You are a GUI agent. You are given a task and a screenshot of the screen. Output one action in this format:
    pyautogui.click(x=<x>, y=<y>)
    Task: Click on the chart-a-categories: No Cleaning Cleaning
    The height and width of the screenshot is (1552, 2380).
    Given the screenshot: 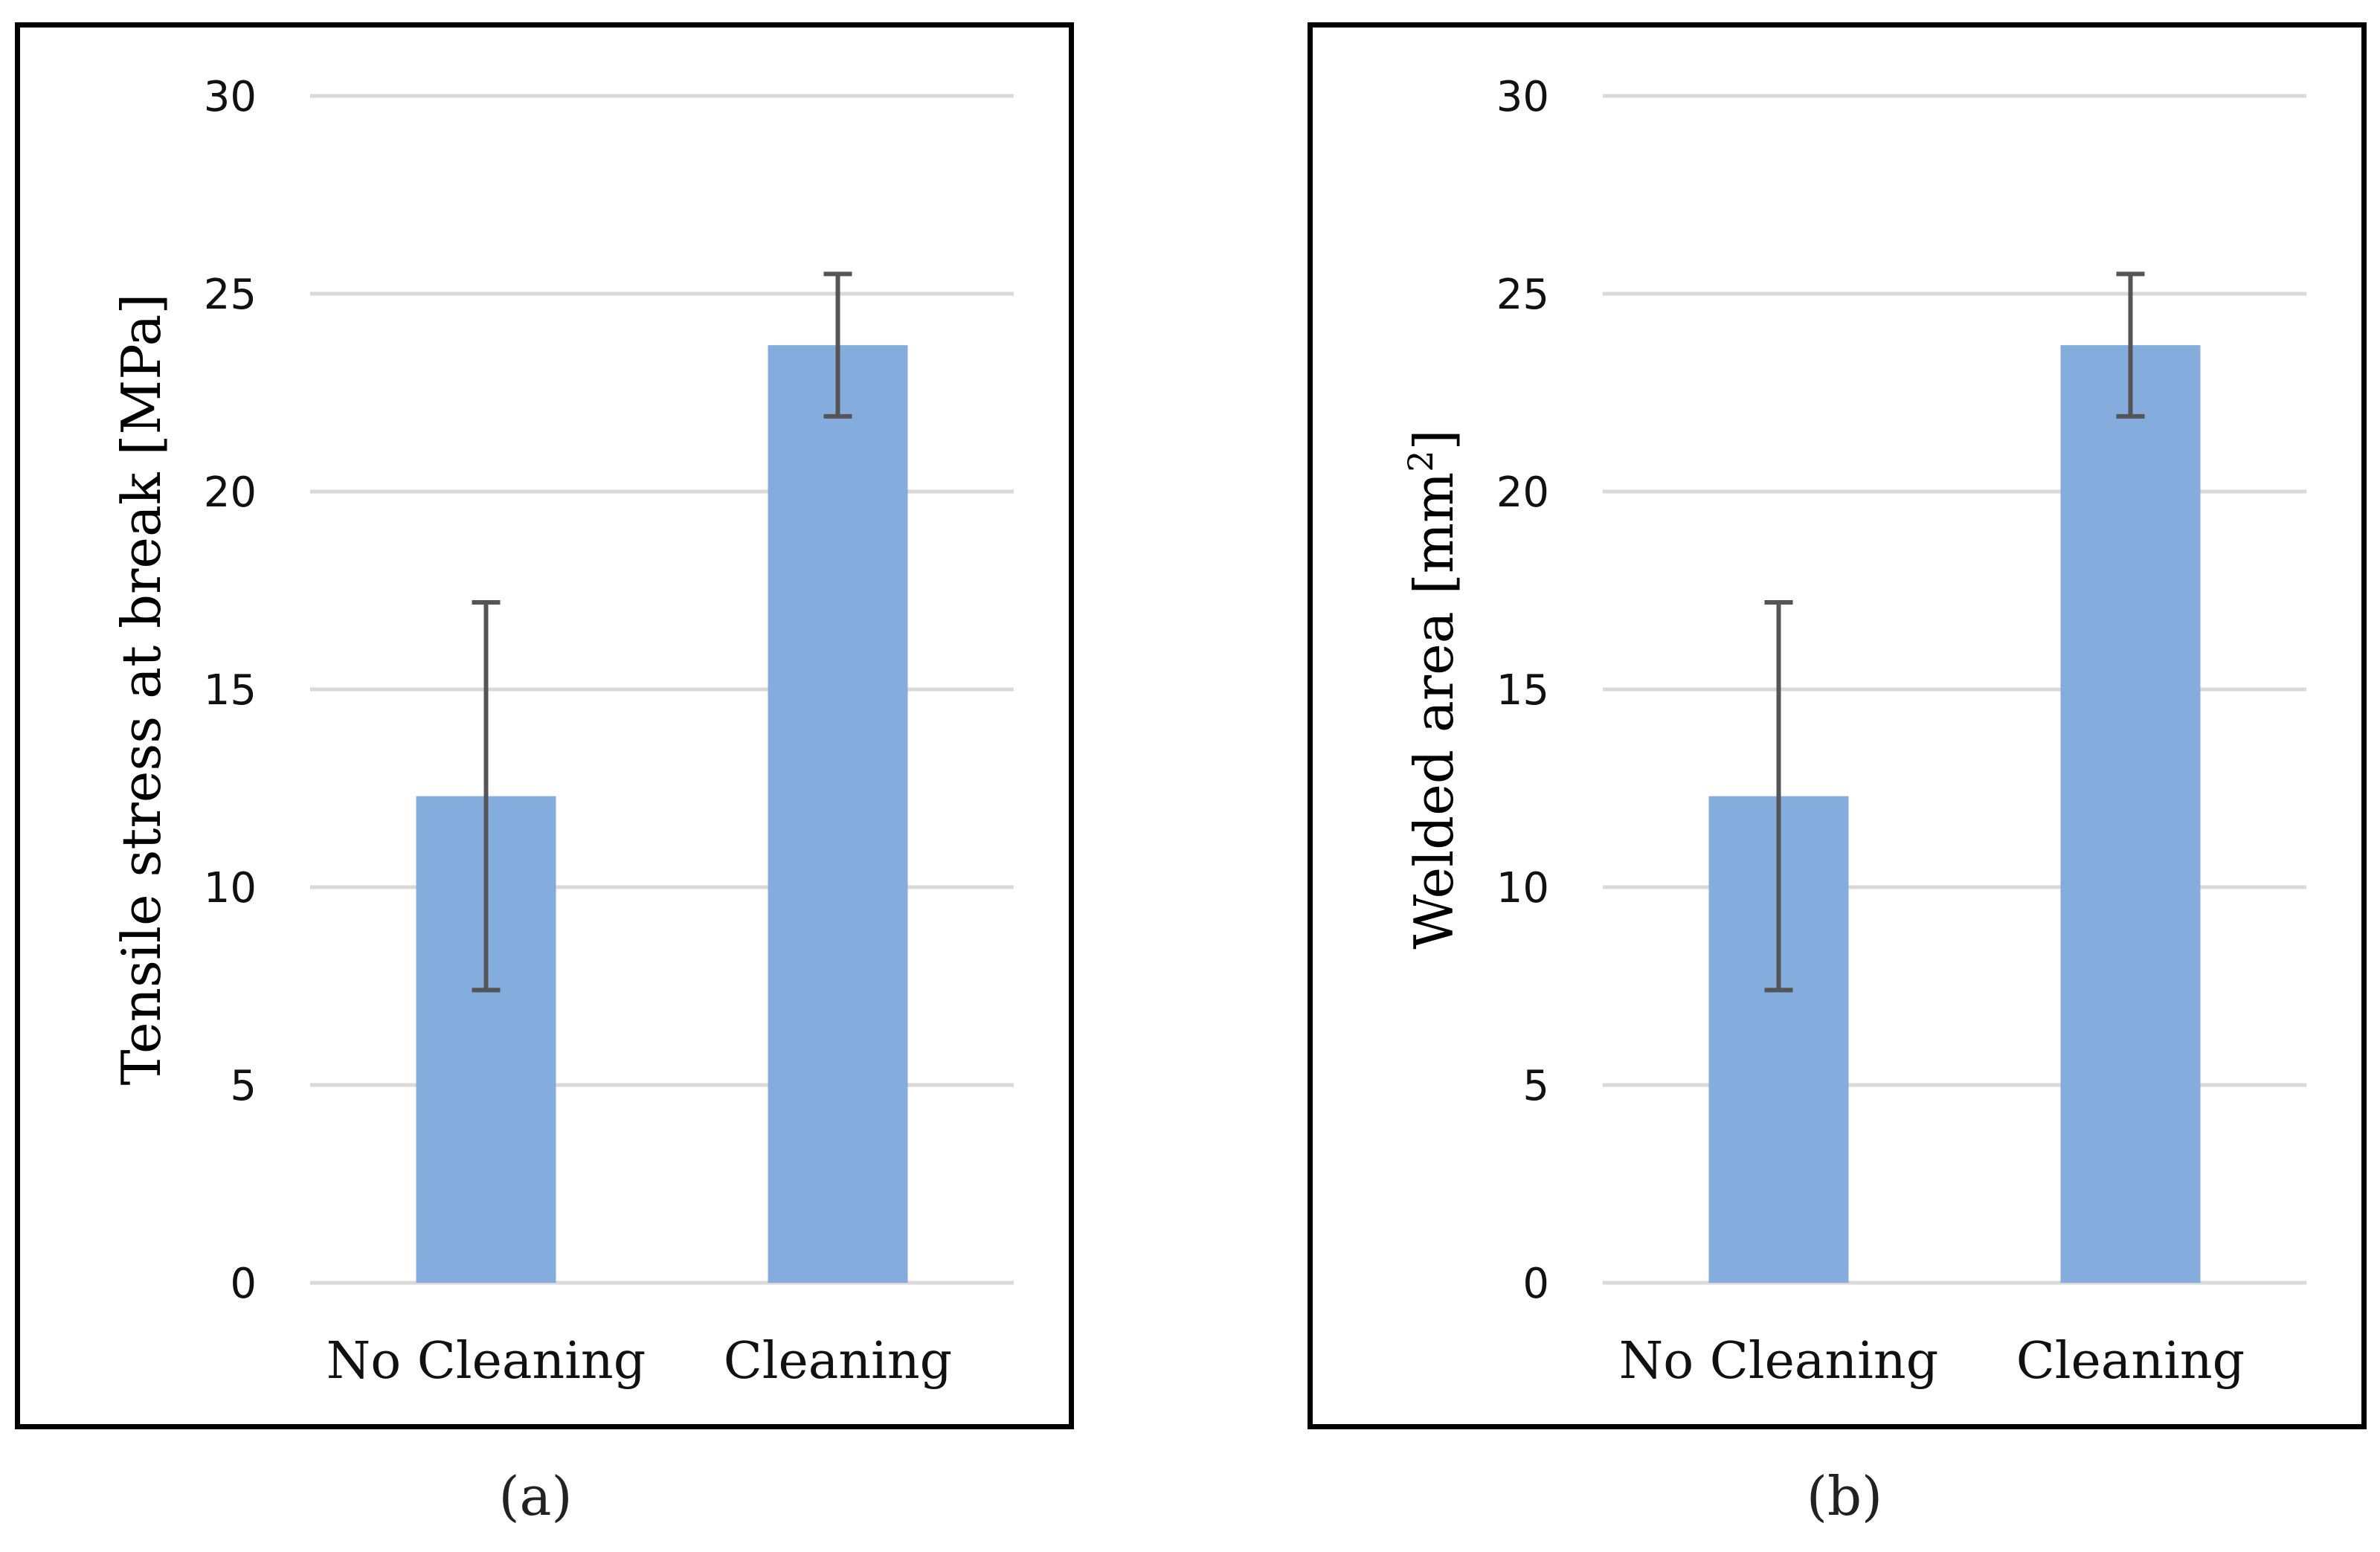 What is the action you would take?
    pyautogui.click(x=640, y=1361)
    